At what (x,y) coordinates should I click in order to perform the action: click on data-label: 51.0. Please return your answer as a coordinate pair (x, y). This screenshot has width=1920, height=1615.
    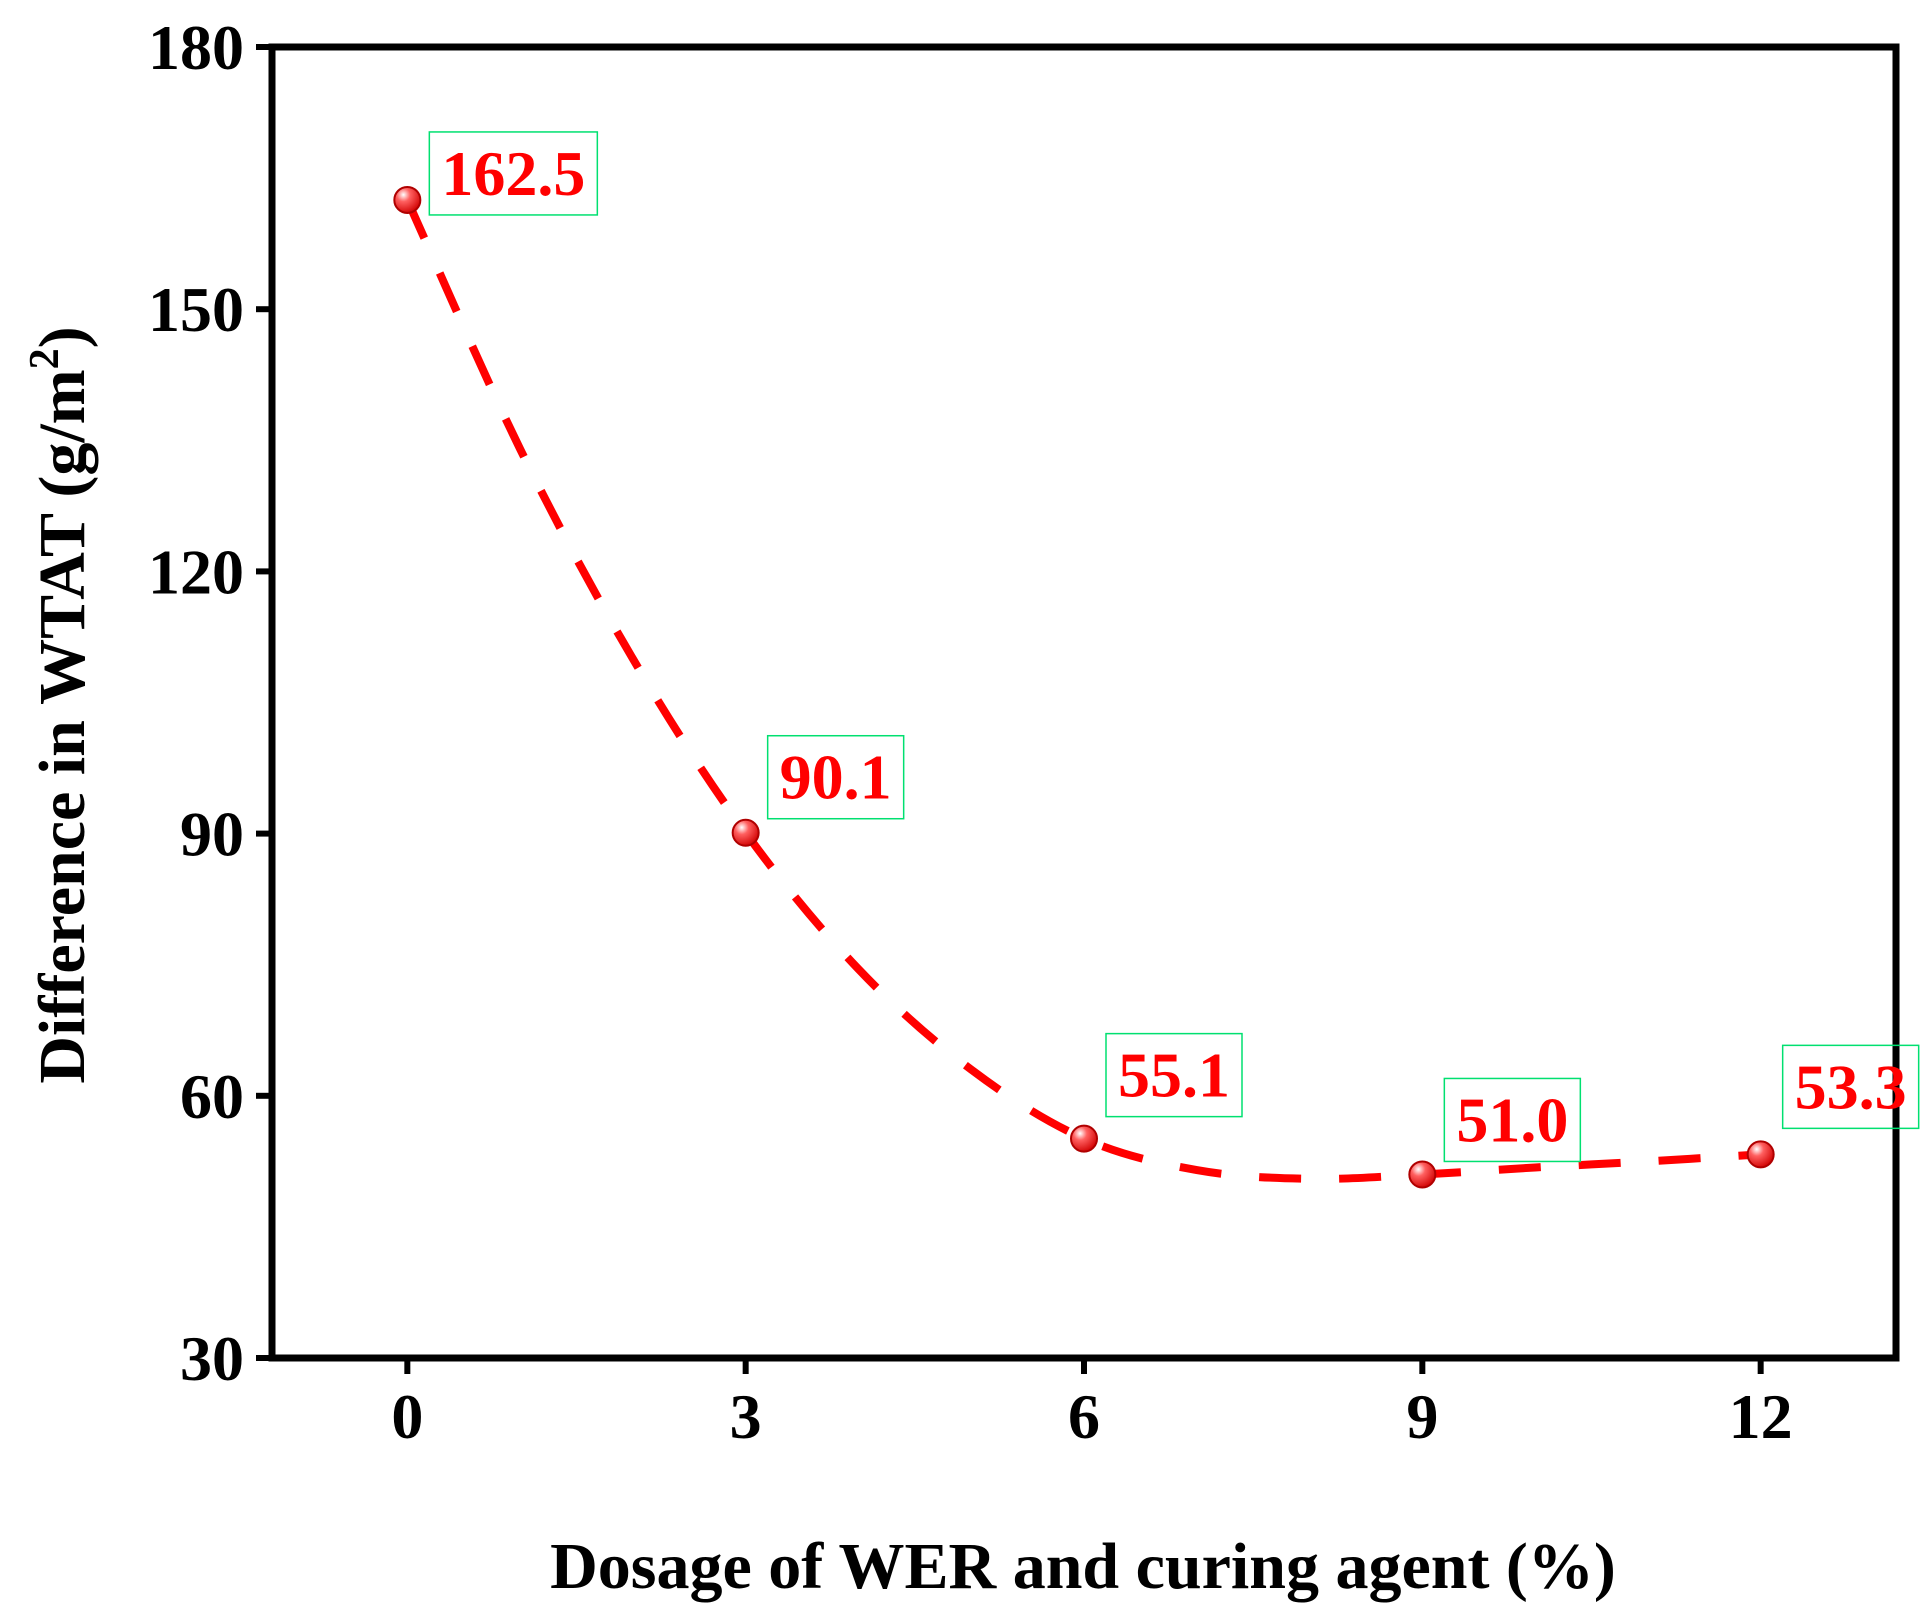
    Looking at the image, I should click on (1512, 1119).